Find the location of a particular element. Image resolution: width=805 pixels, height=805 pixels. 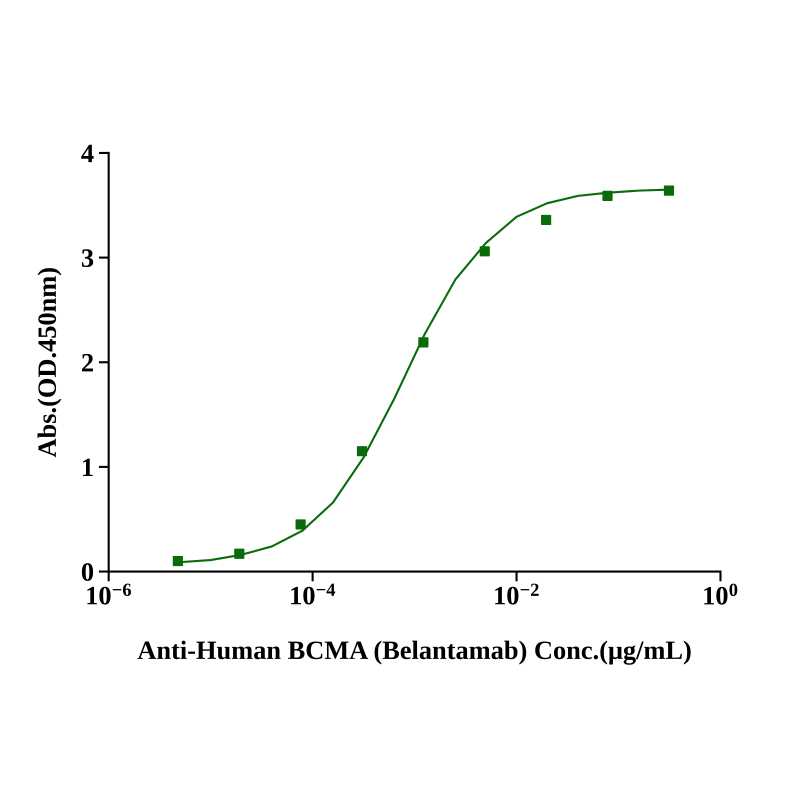

y-tick-label: 3 is located at coordinates (88, 258).